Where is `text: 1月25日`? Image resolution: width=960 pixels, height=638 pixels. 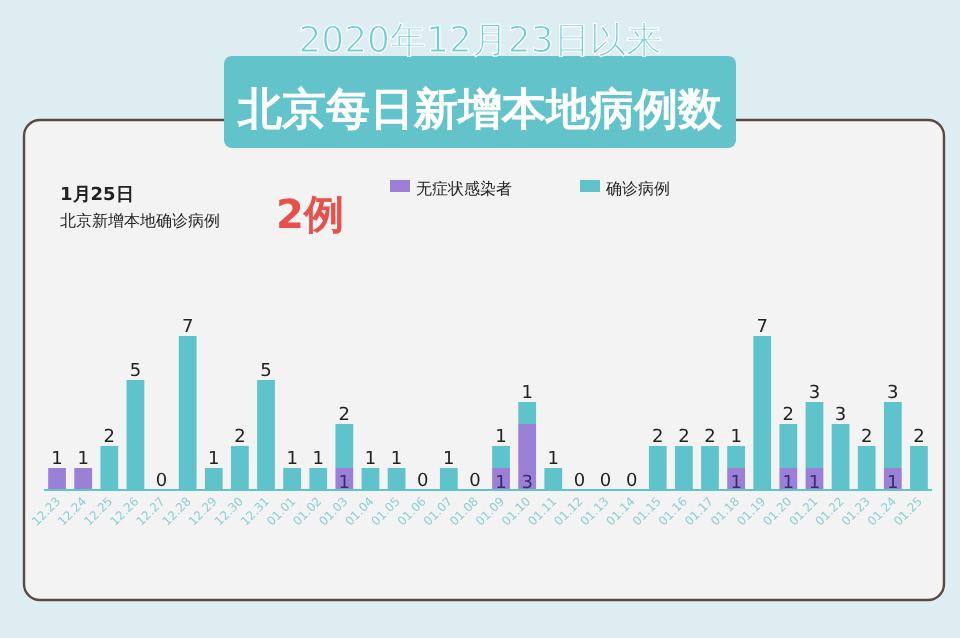
text: 1月25日 is located at coordinates (97, 195).